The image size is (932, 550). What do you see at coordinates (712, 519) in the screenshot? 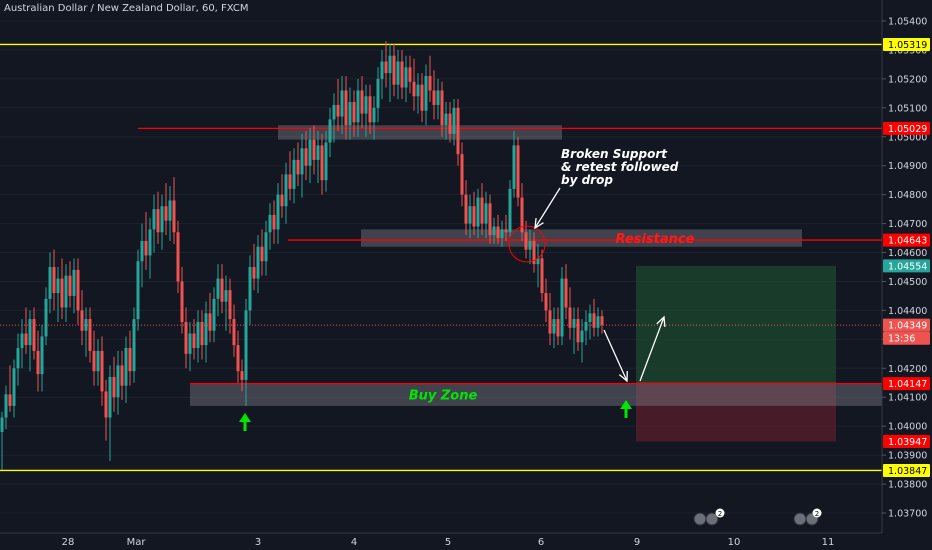
I see `event-icon` at bounding box center [712, 519].